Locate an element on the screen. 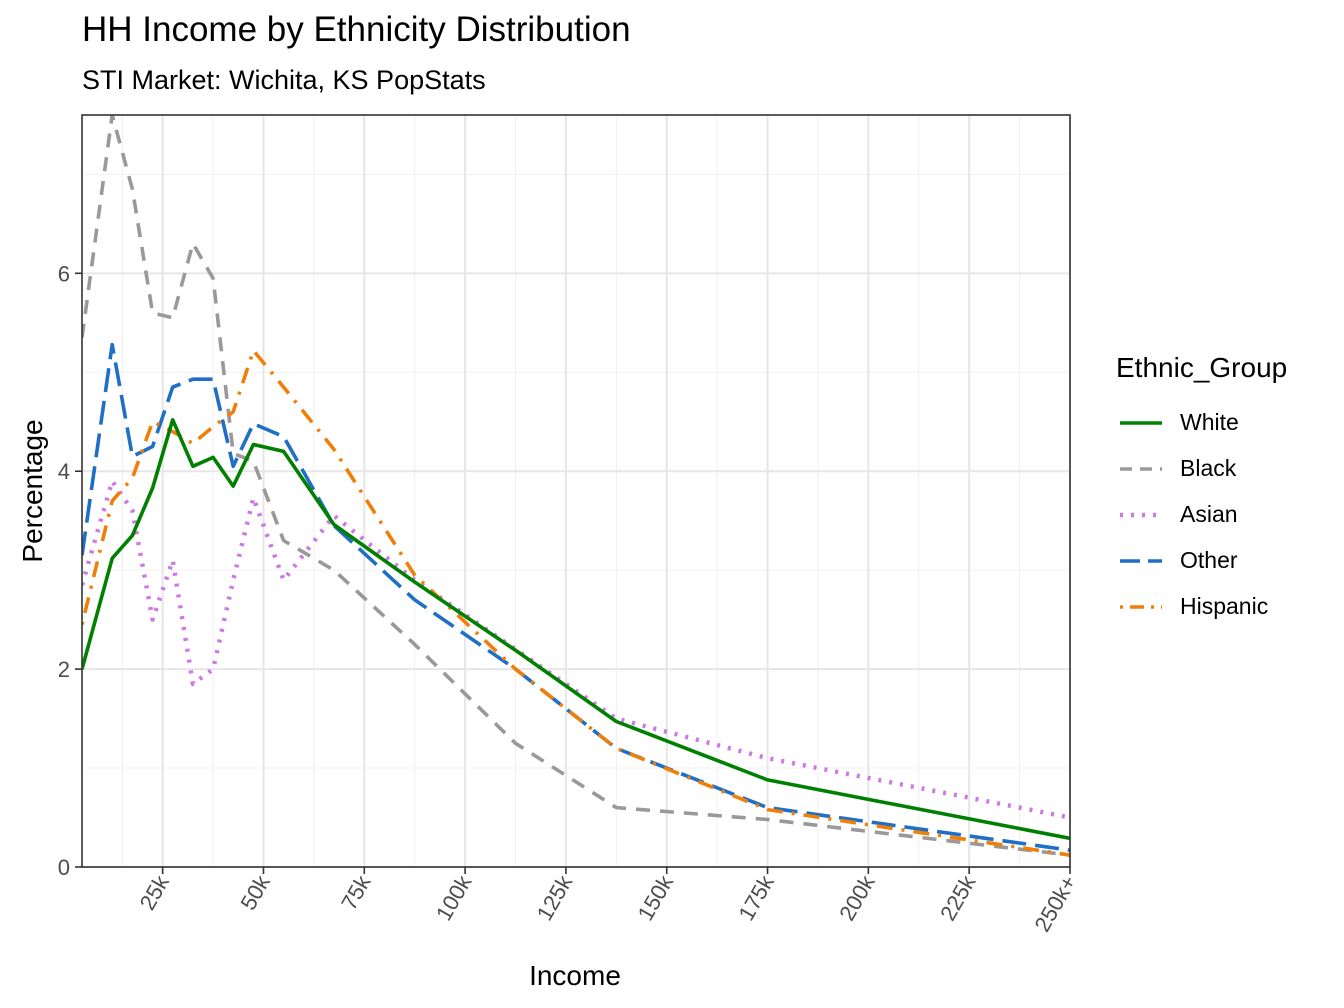  x-axis-label: Income is located at coordinates (575, 975).